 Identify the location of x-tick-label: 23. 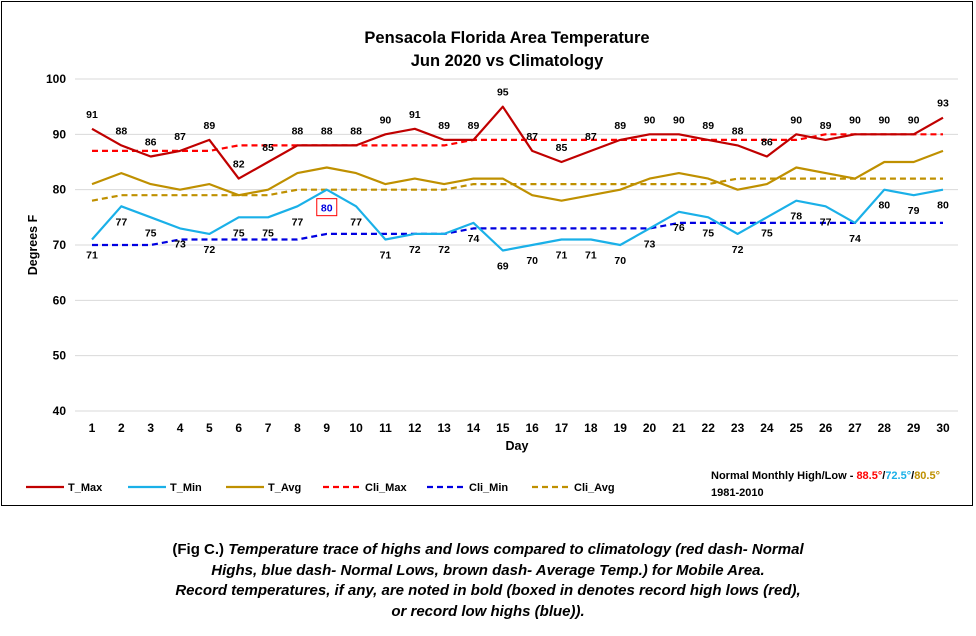
(738, 428).